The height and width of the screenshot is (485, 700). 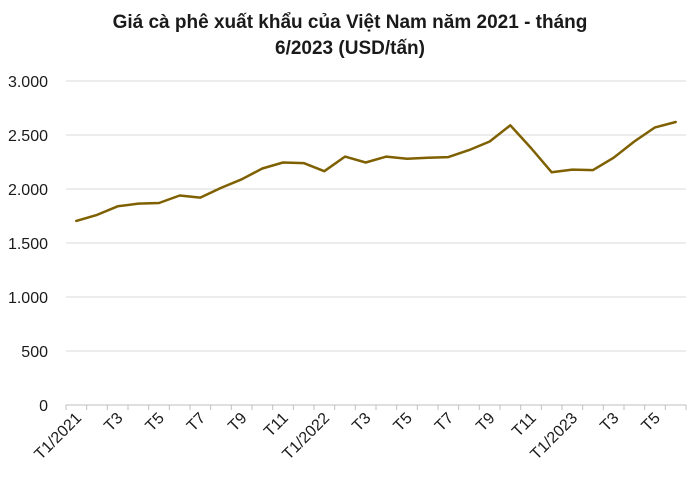 What do you see at coordinates (59, 437) in the screenshot?
I see `x-tick-label: T1/2021` at bounding box center [59, 437].